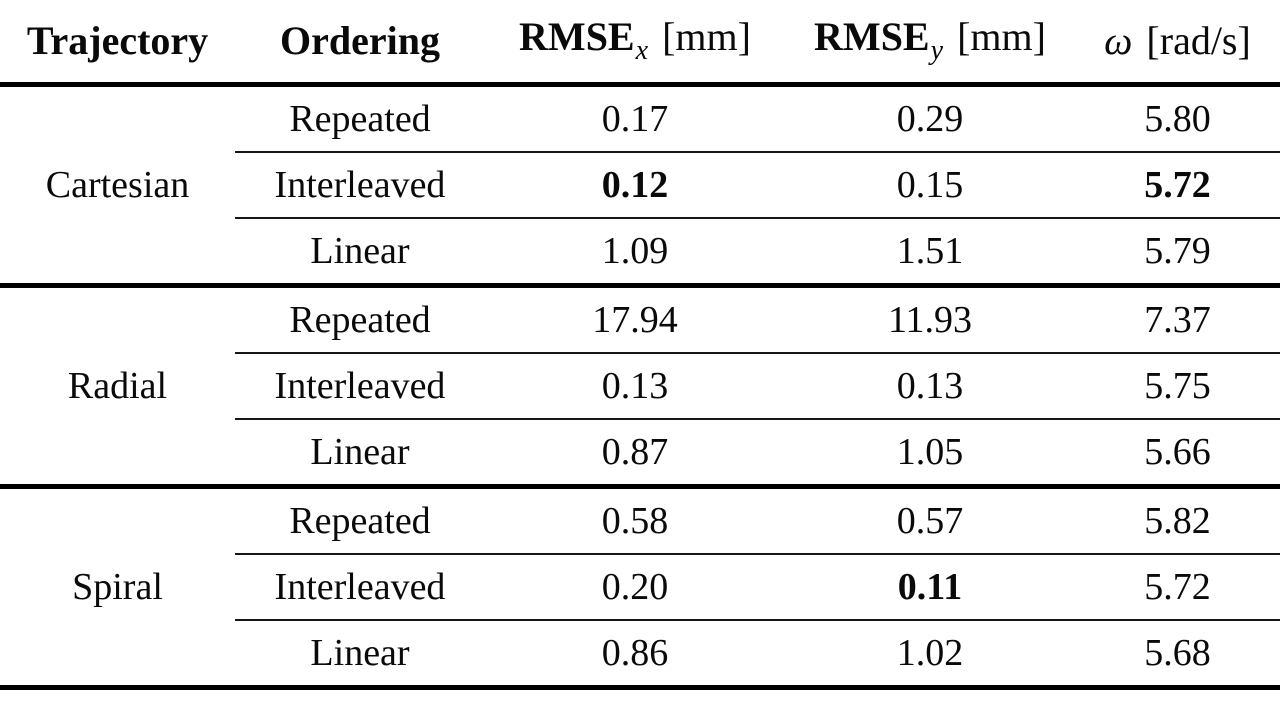  Describe the element at coordinates (635, 587) in the screenshot. I see `rmse-x-cell: 0.20` at that location.